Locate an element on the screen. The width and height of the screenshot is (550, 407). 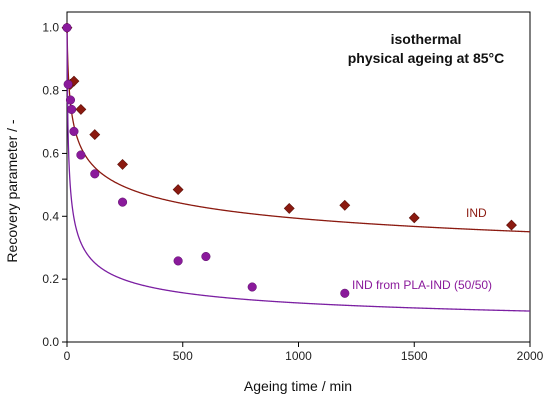
y-tick-label: 0.4 is located at coordinates (50, 216).